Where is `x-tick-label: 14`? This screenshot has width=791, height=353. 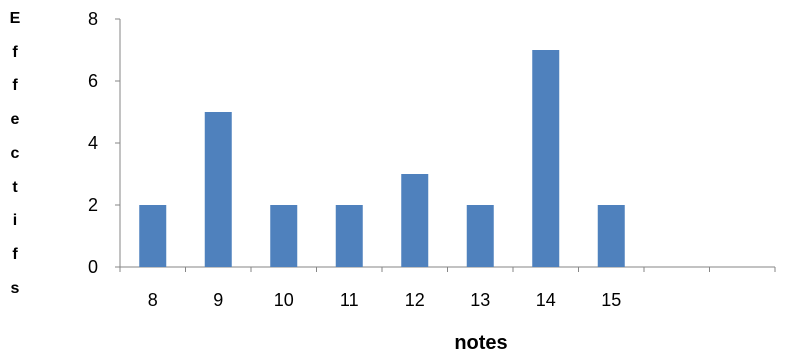
x-tick-label: 14 is located at coordinates (546, 300).